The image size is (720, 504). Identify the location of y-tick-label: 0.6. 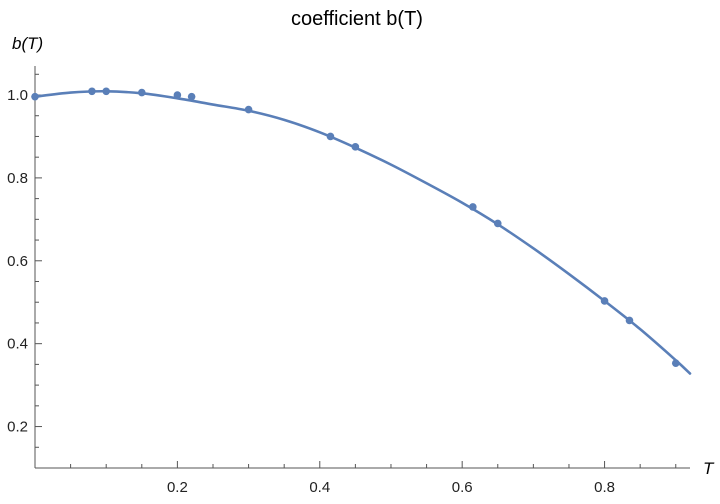
(17, 261).